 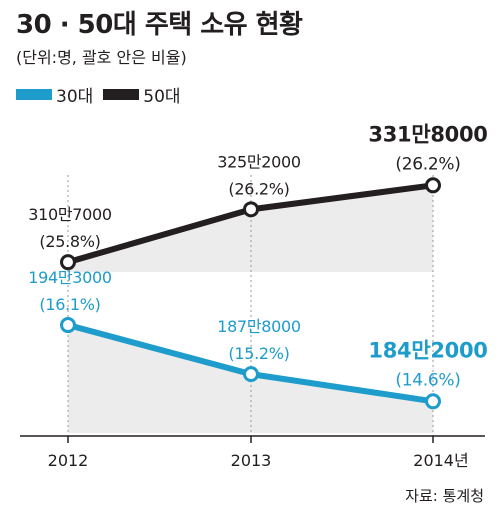 What do you see at coordinates (259, 326) in the screenshot?
I see `data-label-30s-1: 187만8000` at bounding box center [259, 326].